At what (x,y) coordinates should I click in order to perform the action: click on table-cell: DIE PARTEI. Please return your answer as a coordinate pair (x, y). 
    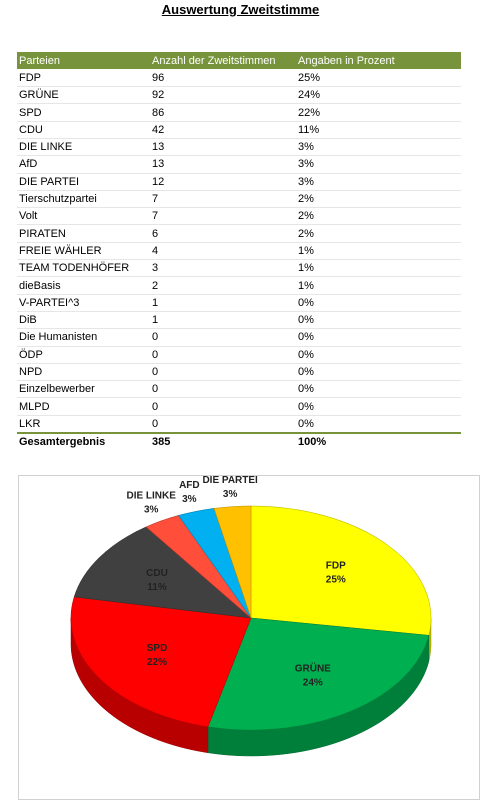
    Looking at the image, I should click on (83, 182).